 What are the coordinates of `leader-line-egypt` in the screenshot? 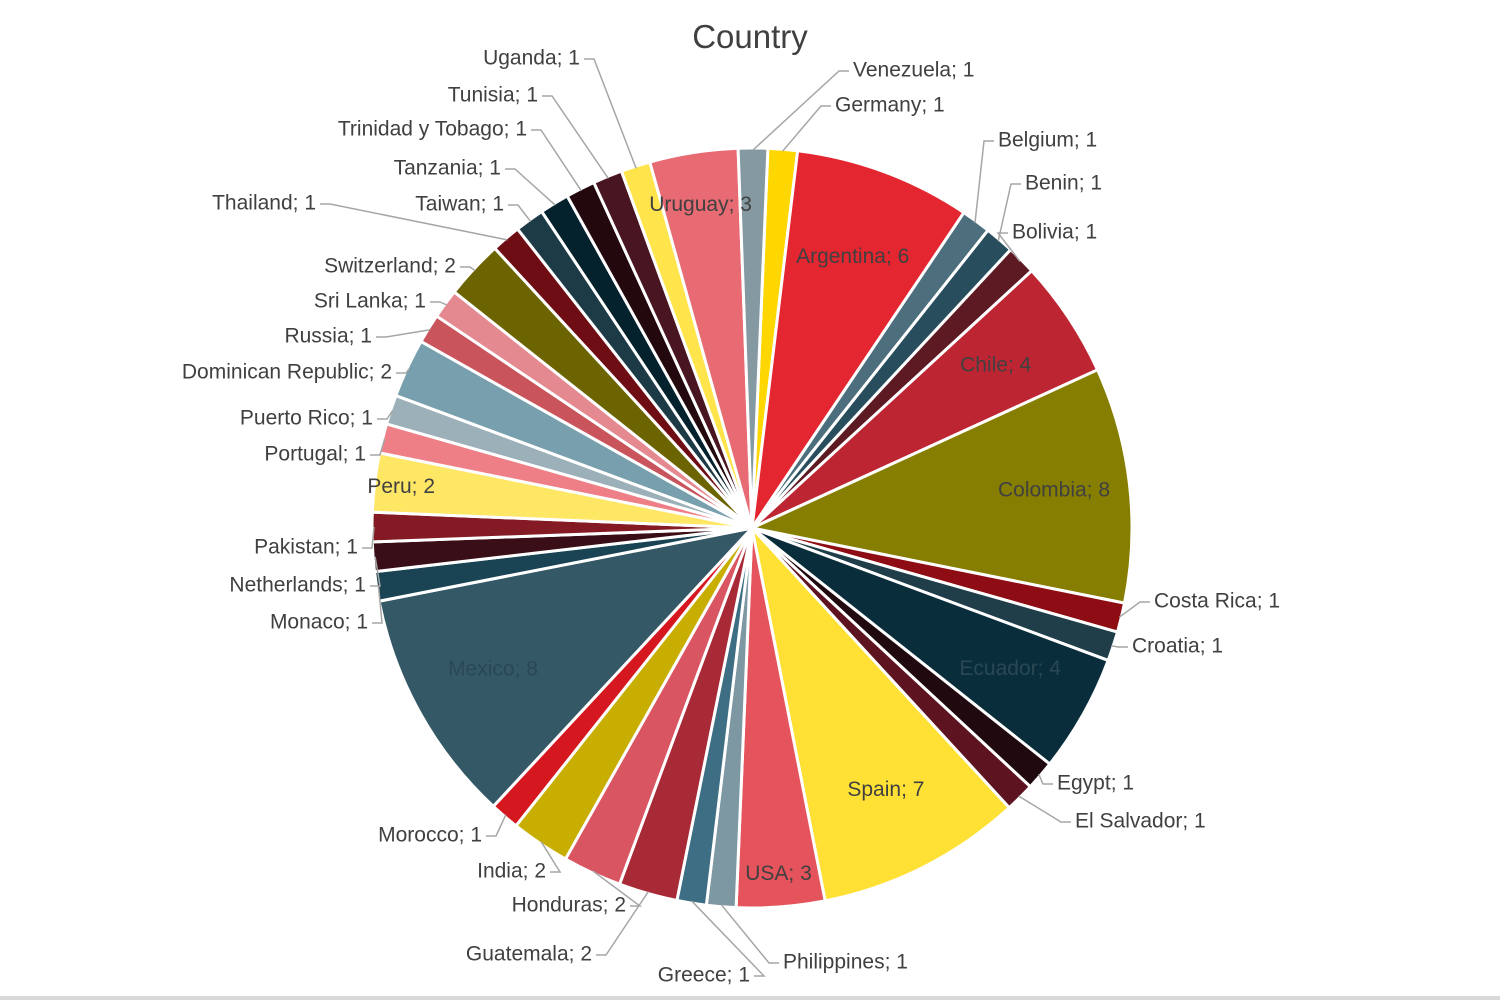 It's located at (1045, 779).